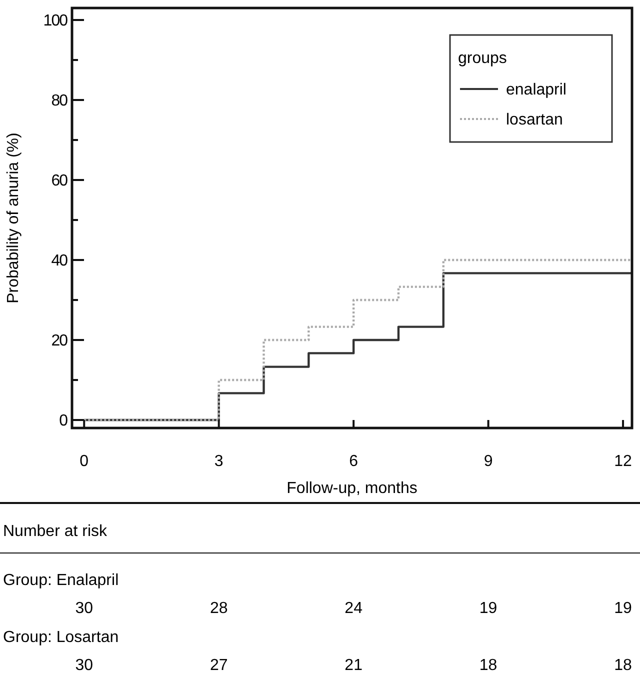 This screenshot has width=640, height=696. What do you see at coordinates (353, 461) in the screenshot?
I see `x-tick-label: 6` at bounding box center [353, 461].